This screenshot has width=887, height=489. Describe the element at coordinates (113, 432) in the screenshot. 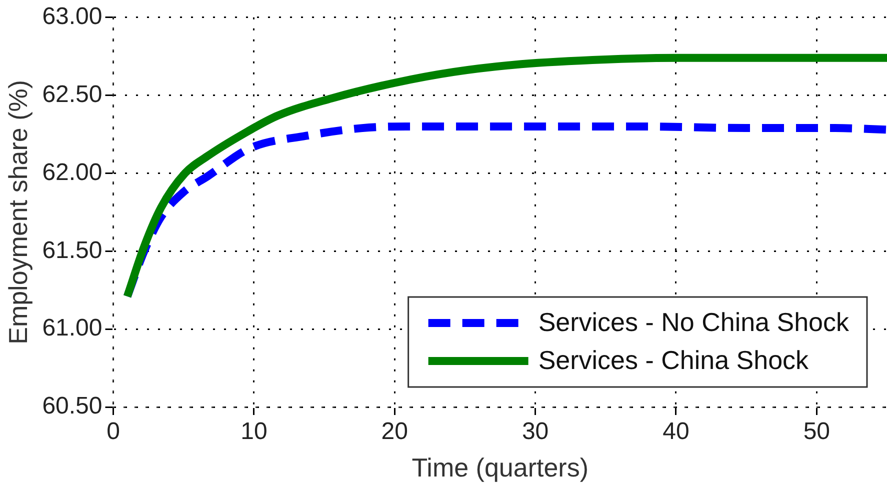

I see `x-tick-label: 0` at that location.